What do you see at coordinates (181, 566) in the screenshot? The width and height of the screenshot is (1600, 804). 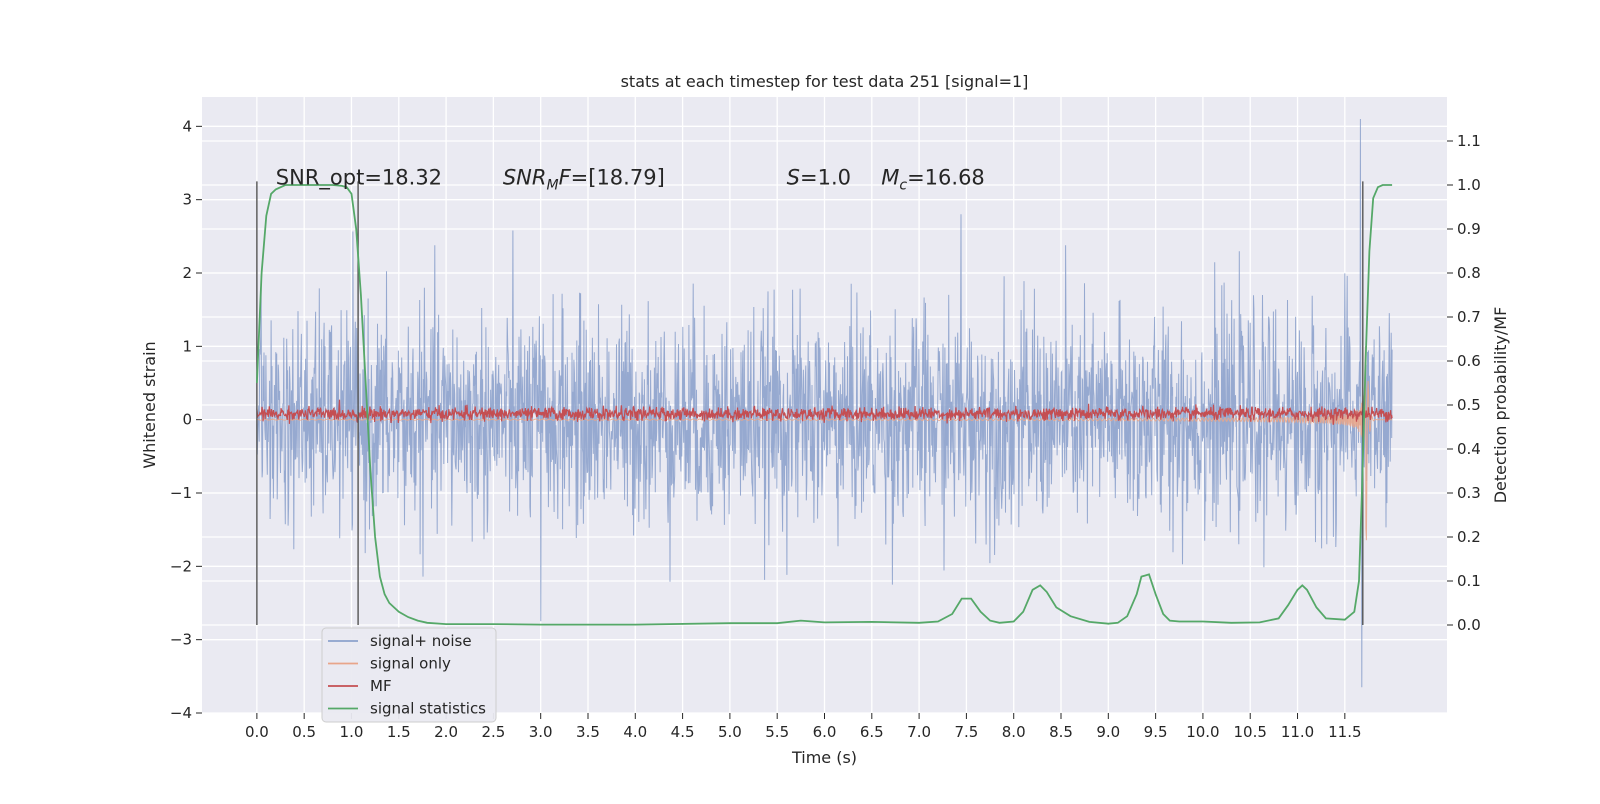 I see `y-tick-label: −2` at bounding box center [181, 566].